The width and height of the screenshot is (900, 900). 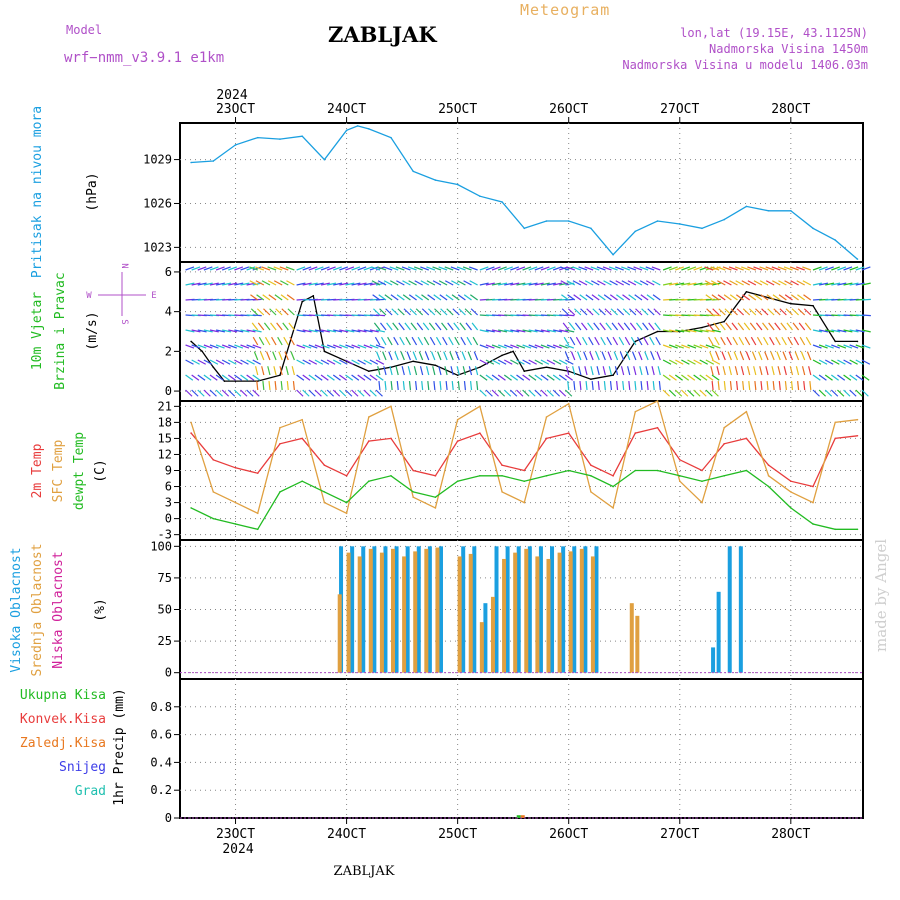 I want to click on precip-legend-item: Konvek.Kisa, so click(x=63, y=719).